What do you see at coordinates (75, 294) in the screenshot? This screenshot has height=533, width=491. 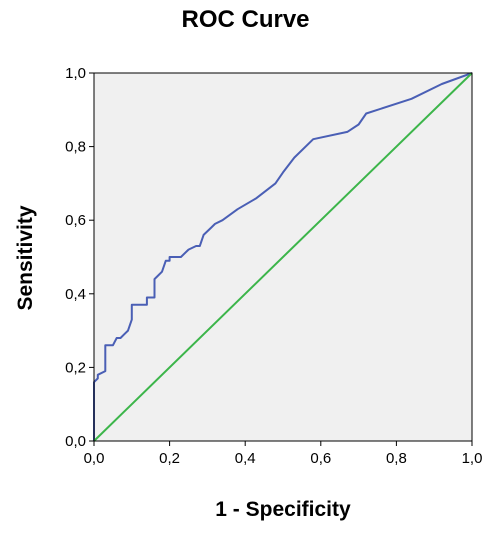 I see `y-tick-label: 0,4` at bounding box center [75, 294].